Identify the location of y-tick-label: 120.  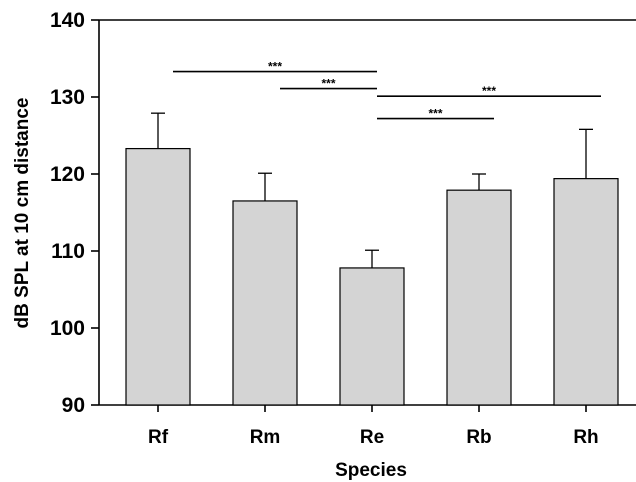
(67, 174).